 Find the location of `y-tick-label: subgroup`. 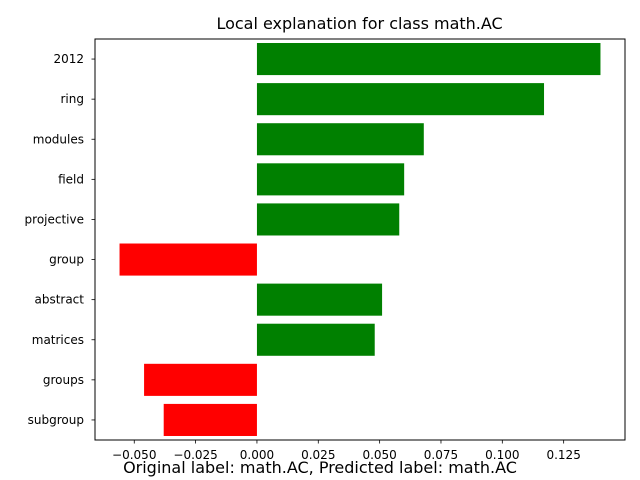

y-tick-label: subgroup is located at coordinates (56, 420).